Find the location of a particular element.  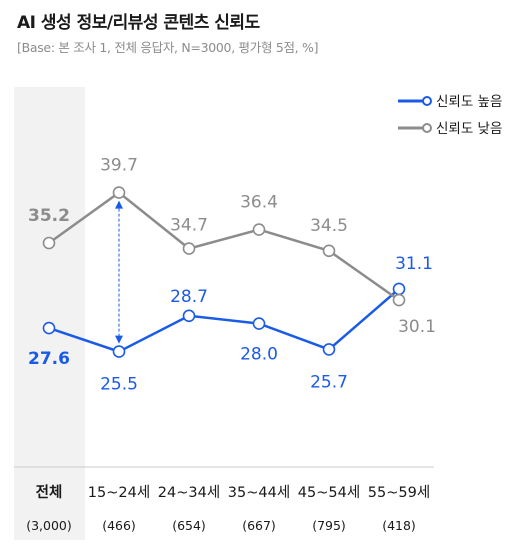

value-label-high-1: 25.5 is located at coordinates (119, 385).